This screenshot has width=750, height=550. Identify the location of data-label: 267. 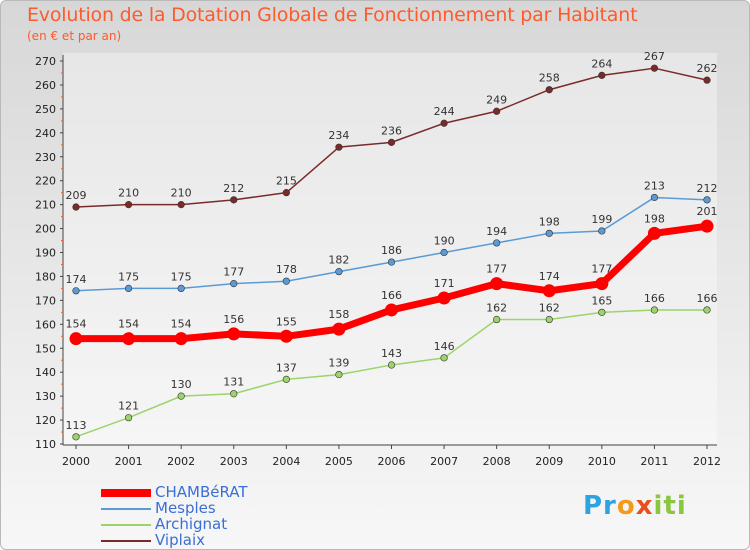
(654, 56).